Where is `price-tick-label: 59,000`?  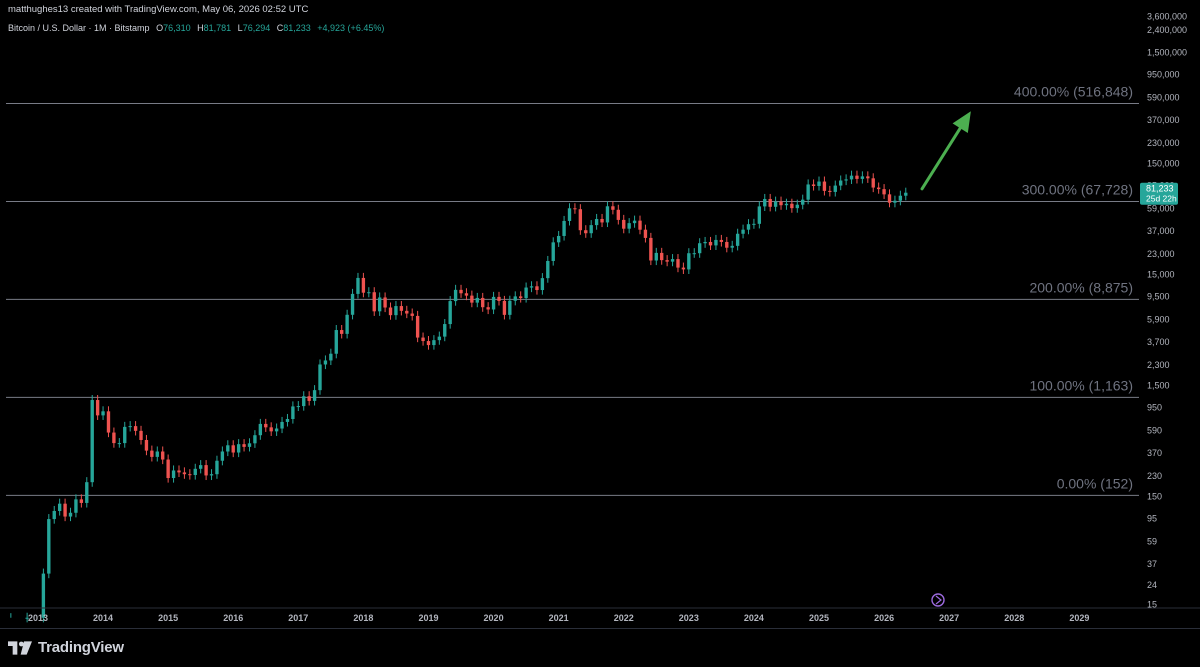 price-tick-label: 59,000 is located at coordinates (1161, 209).